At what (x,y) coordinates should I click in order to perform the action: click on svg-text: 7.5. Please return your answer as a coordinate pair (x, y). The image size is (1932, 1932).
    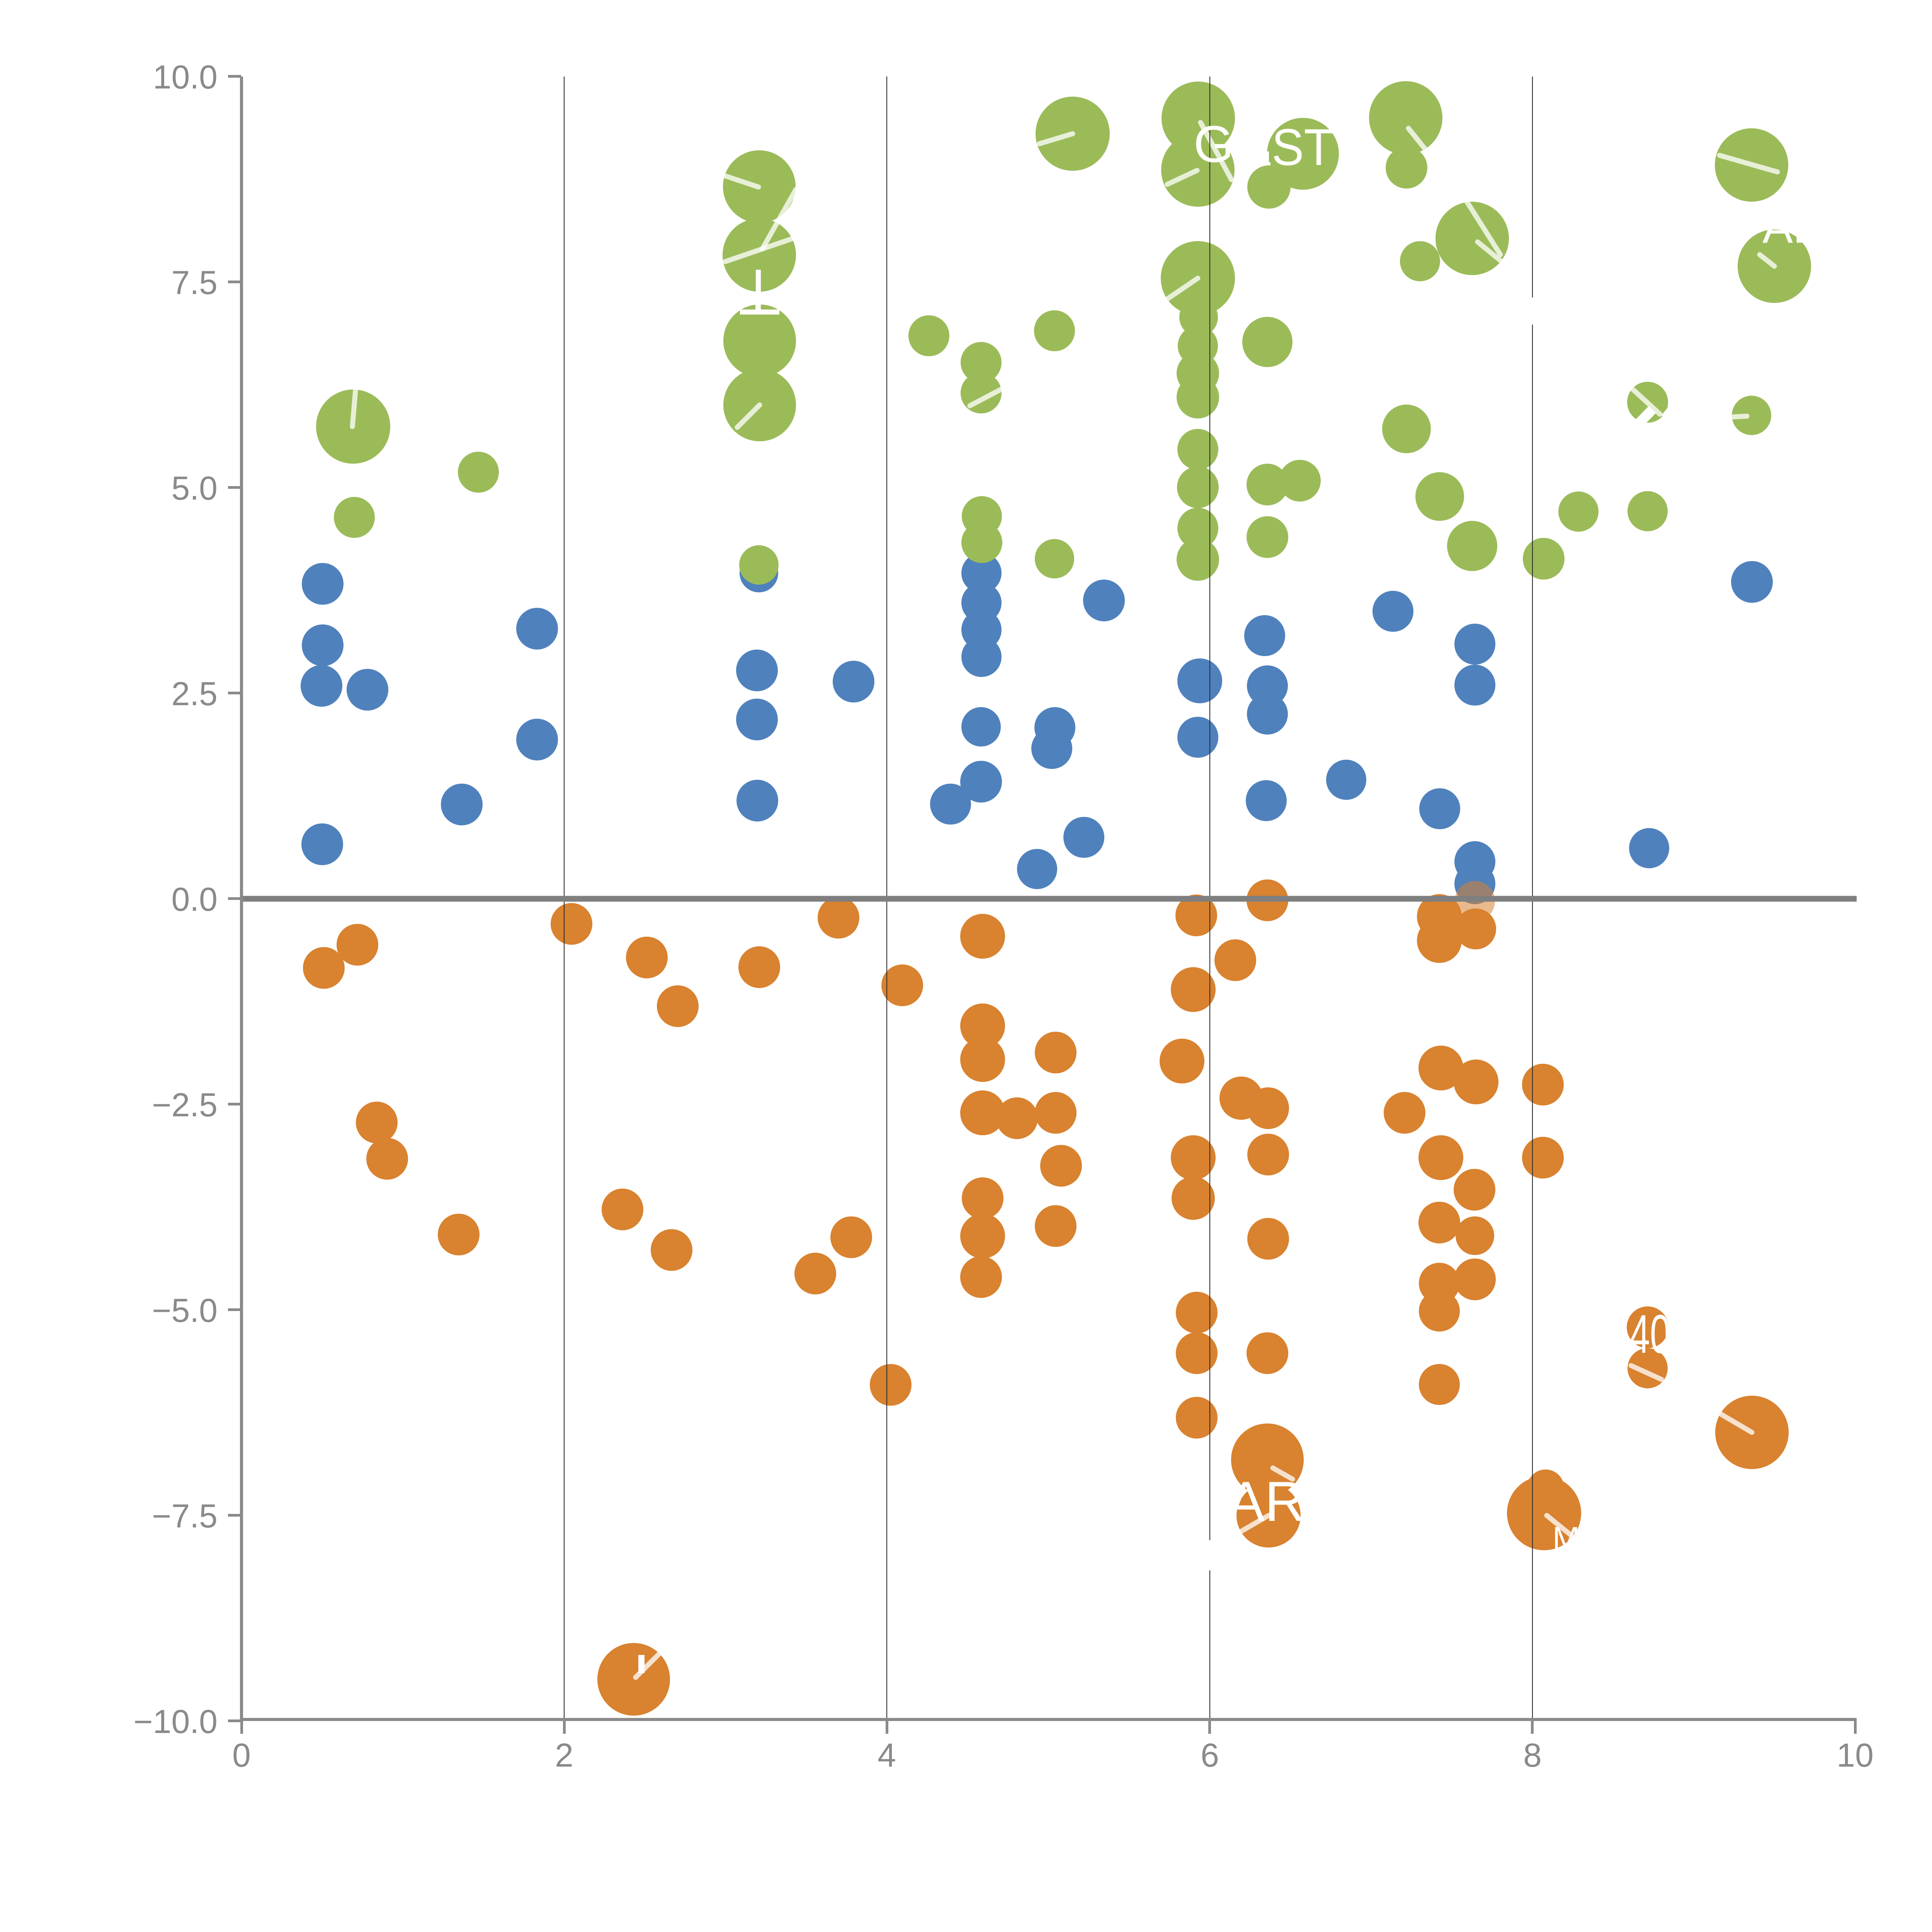
    Looking at the image, I should click on (194, 282).